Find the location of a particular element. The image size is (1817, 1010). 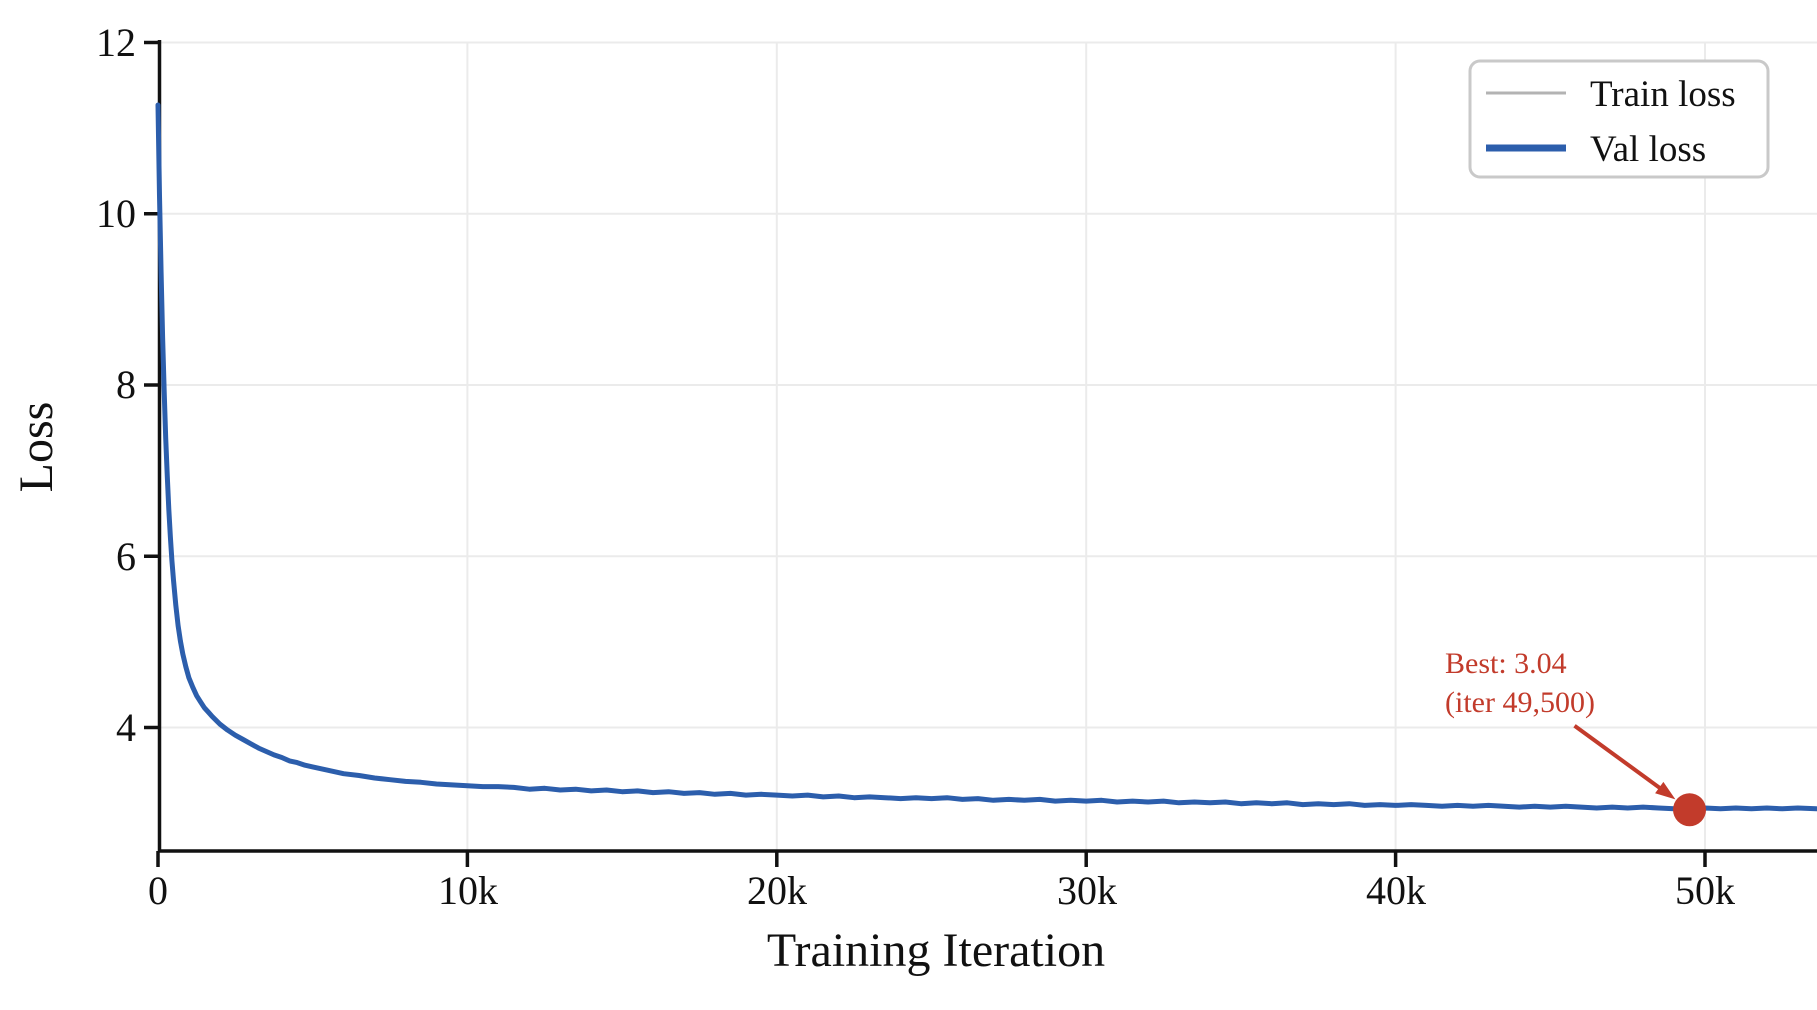

y-tick-label-8: 8 is located at coordinates (126, 384).